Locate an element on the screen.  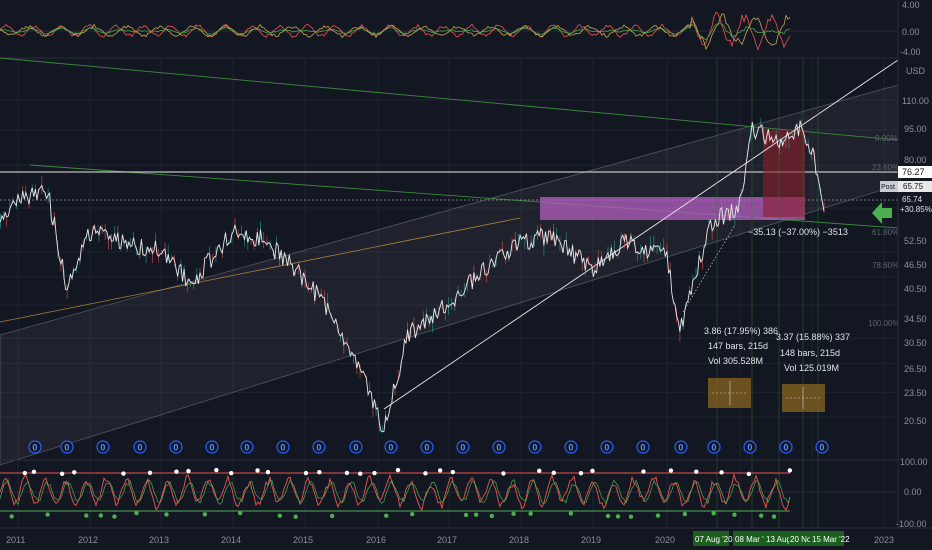
price-tick: 20.50 is located at coordinates (915, 421).